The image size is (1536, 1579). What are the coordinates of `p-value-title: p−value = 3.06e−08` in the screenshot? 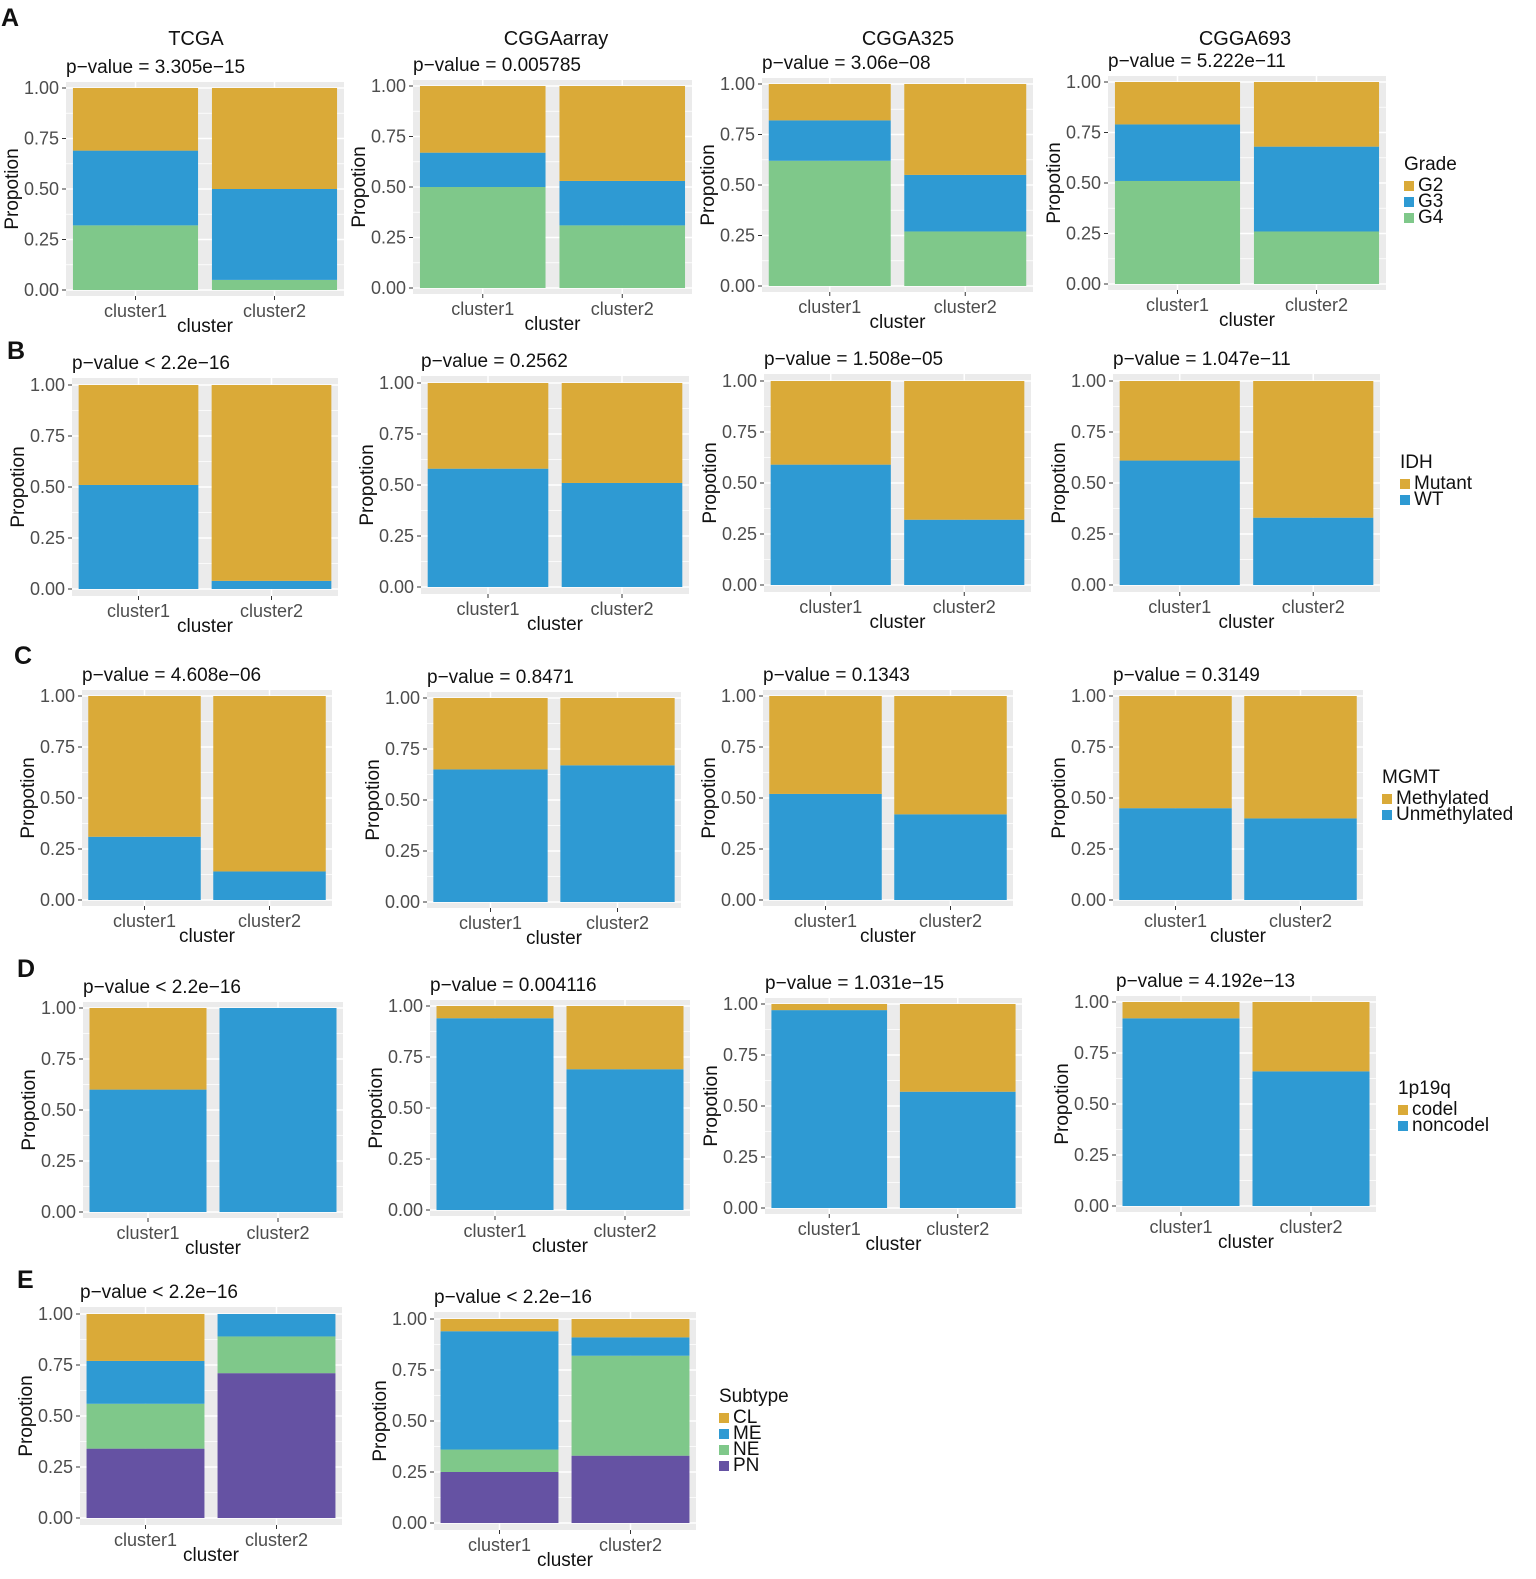 It's located at (846, 63).